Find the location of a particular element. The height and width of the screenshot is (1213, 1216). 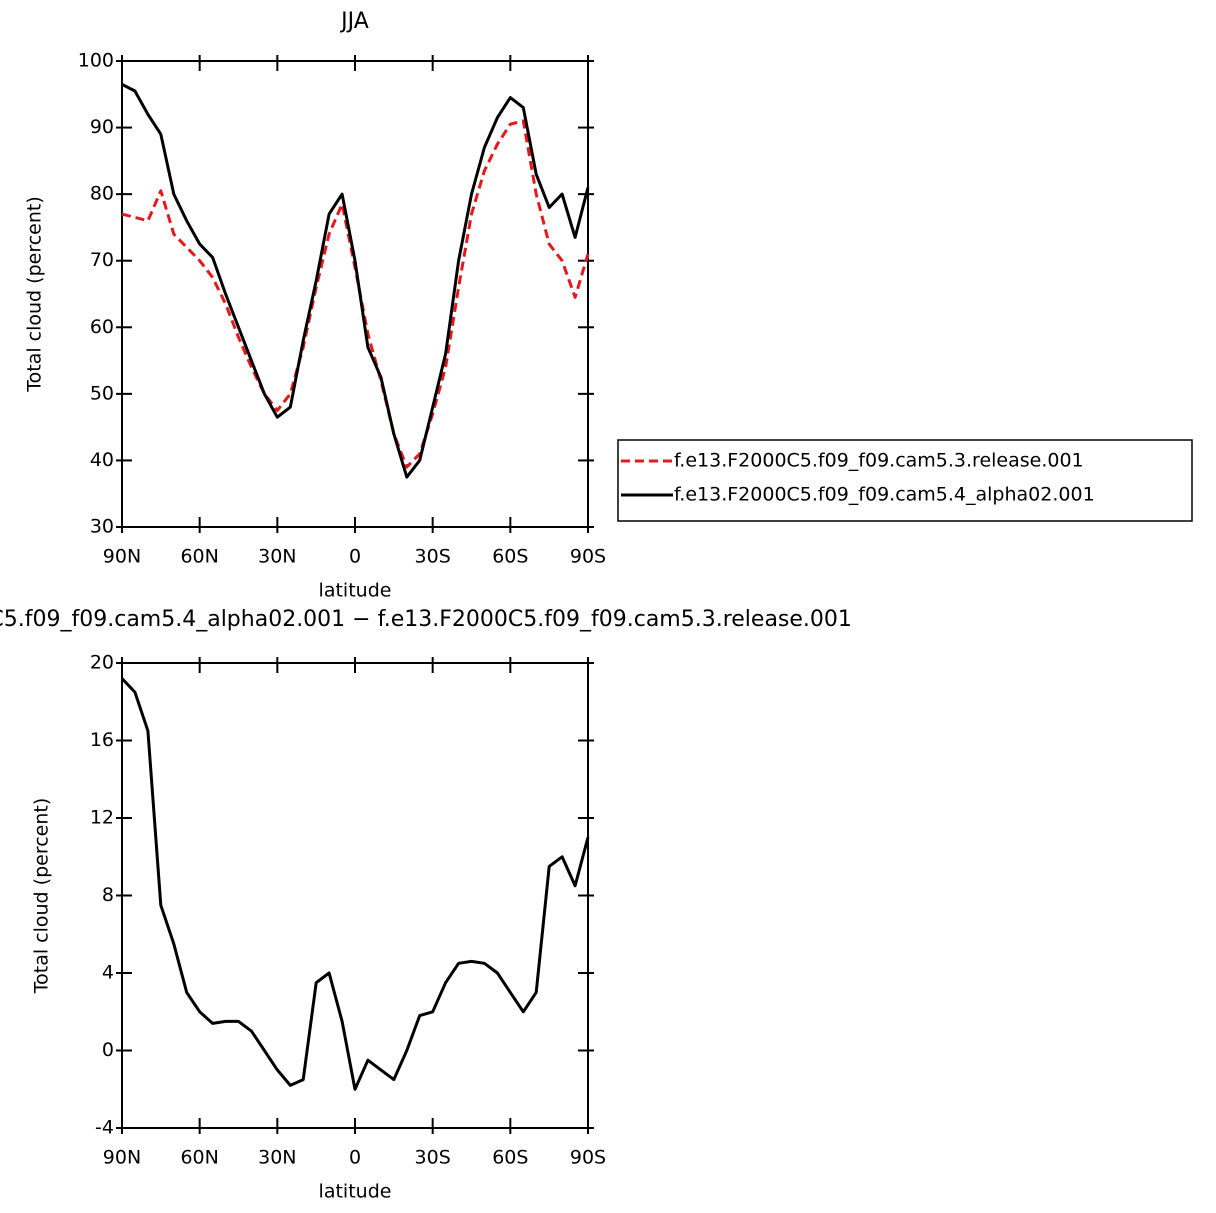

y-tick-label: 70 is located at coordinates (102, 260).